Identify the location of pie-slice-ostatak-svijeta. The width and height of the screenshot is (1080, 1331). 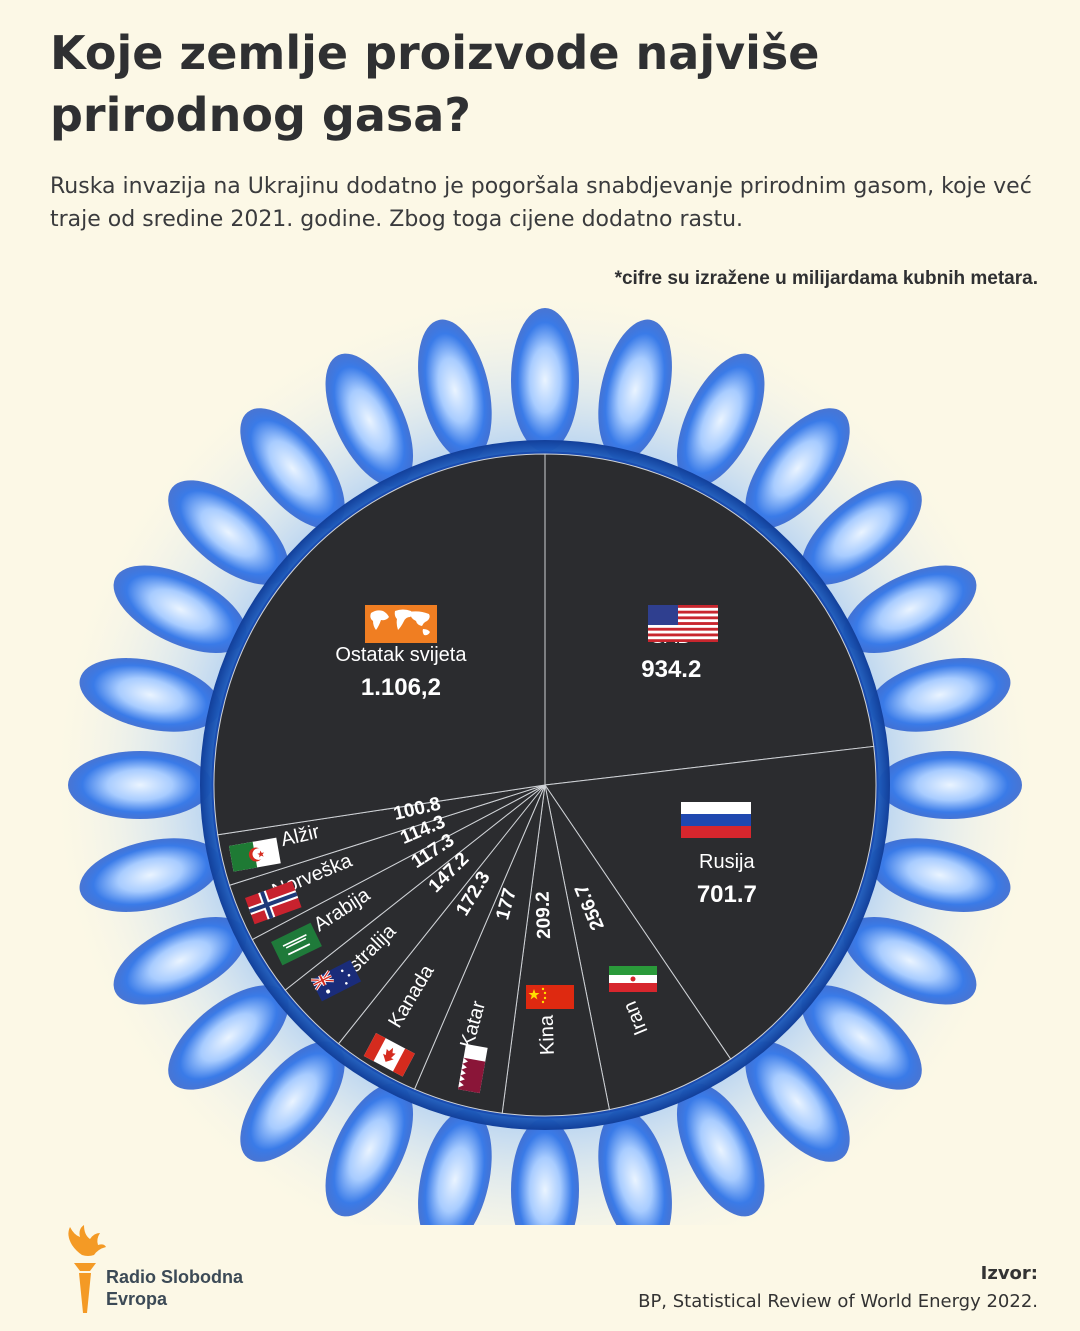
(379, 644).